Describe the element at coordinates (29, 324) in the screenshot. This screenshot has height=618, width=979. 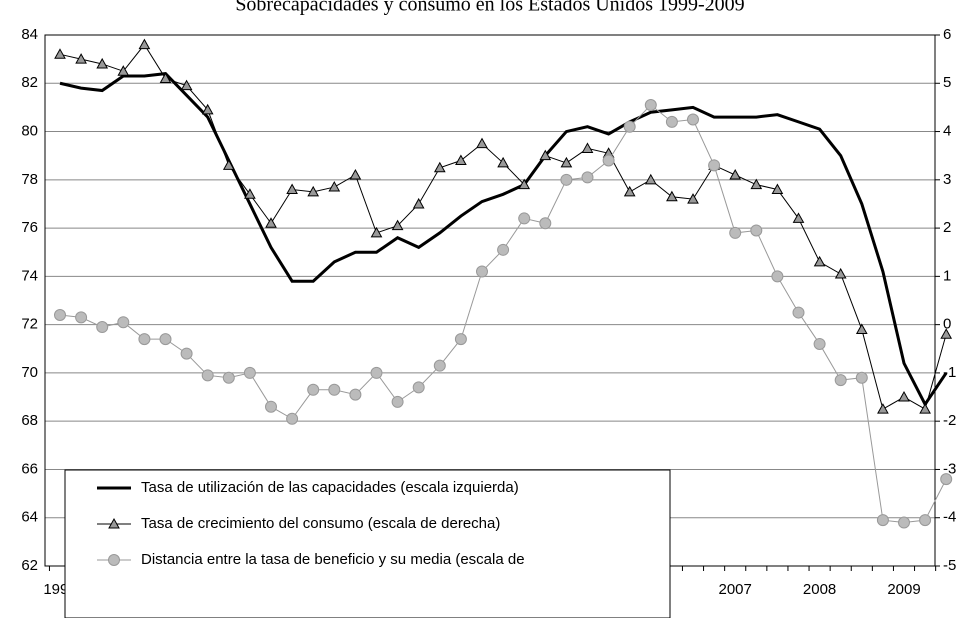
I see `y-tick-label: 72` at that location.